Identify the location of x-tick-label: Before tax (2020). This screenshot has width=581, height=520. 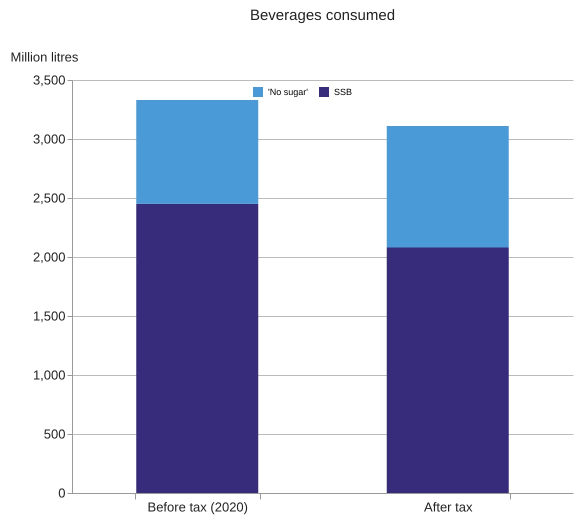
(198, 507).